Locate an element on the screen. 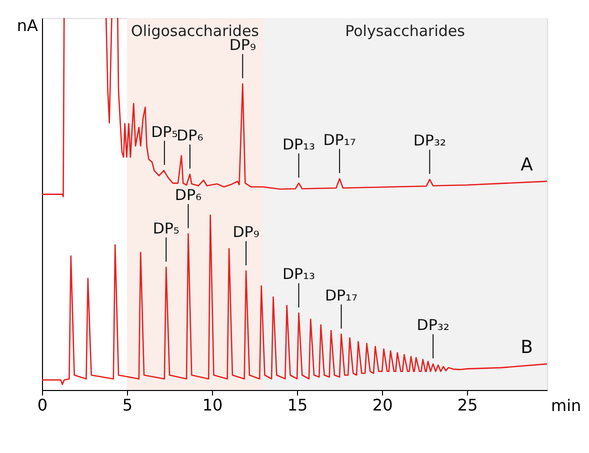  x-axis-title: min is located at coordinates (566, 405).